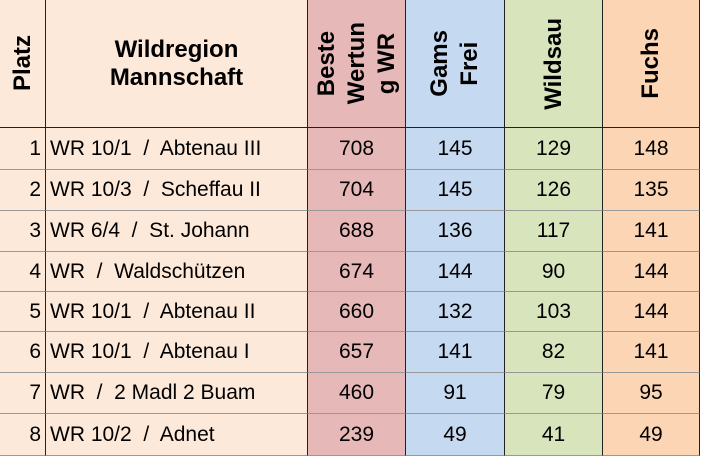 Image resolution: width=704 pixels, height=458 pixels. I want to click on score-cell: 135, so click(651, 190).